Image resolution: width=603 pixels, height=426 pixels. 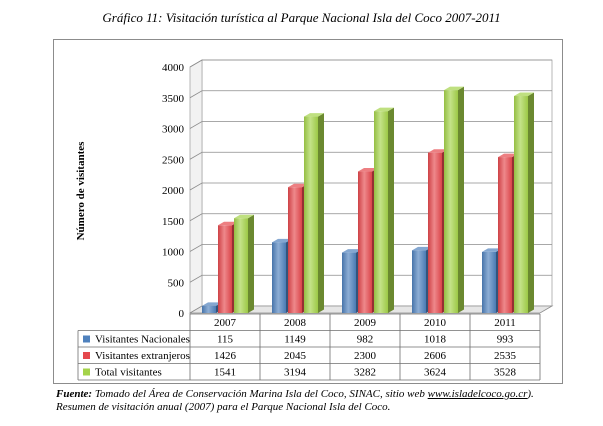 What do you see at coordinates (173, 99) in the screenshot?
I see `y-tick-label: 3500` at bounding box center [173, 99].